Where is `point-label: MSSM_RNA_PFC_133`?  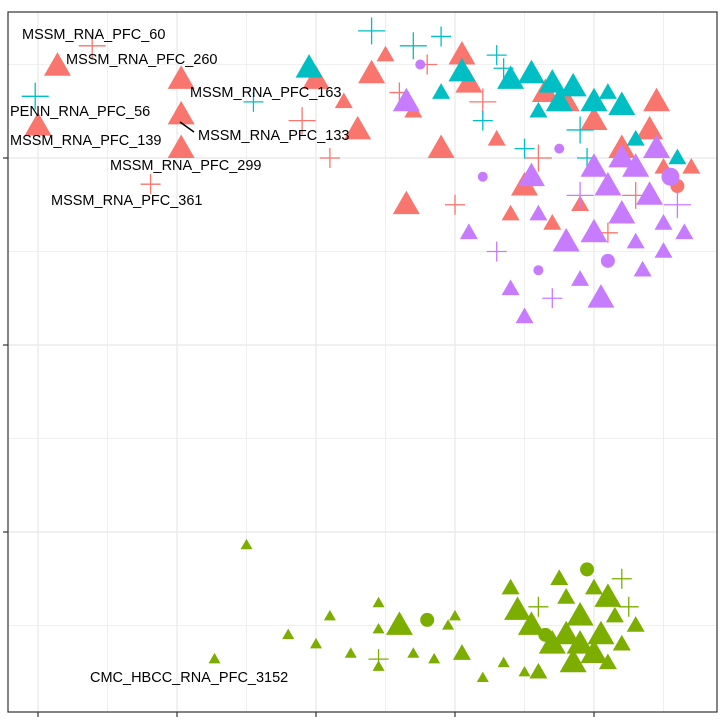 point-label: MSSM_RNA_PFC_133 is located at coordinates (274, 136).